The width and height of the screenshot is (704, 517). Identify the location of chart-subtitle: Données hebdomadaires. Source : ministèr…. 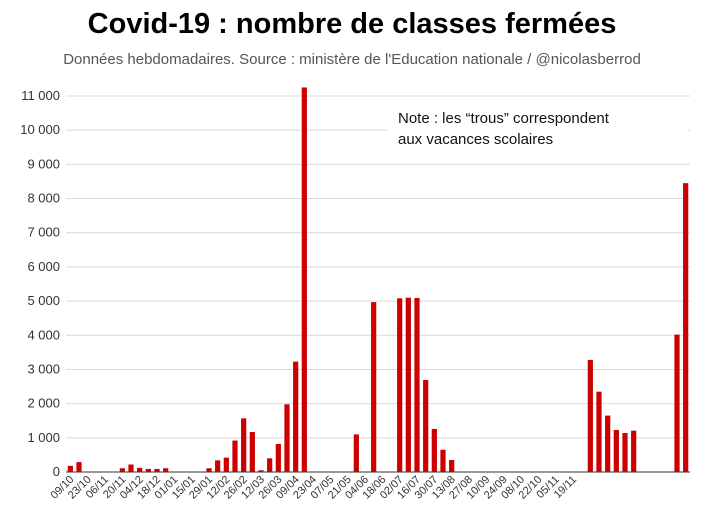
(352, 59).